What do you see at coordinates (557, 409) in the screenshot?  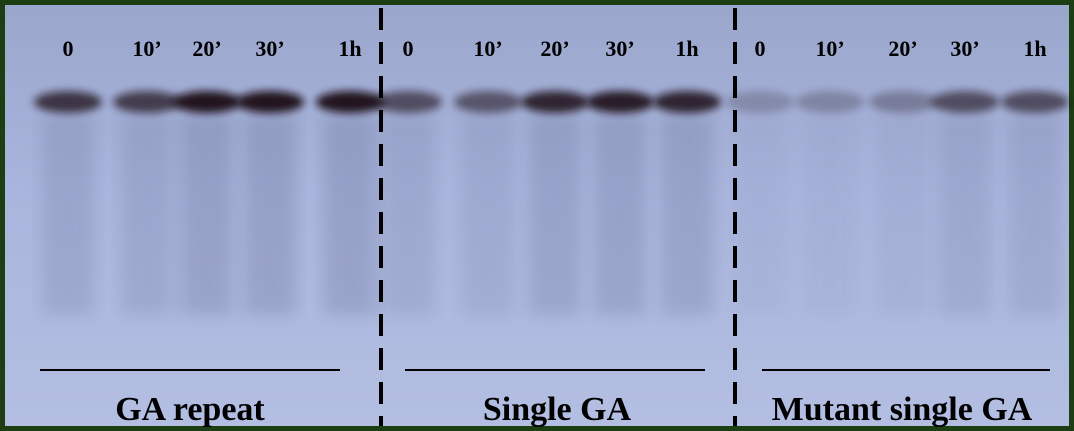 I see `group-label: Single GA` at bounding box center [557, 409].